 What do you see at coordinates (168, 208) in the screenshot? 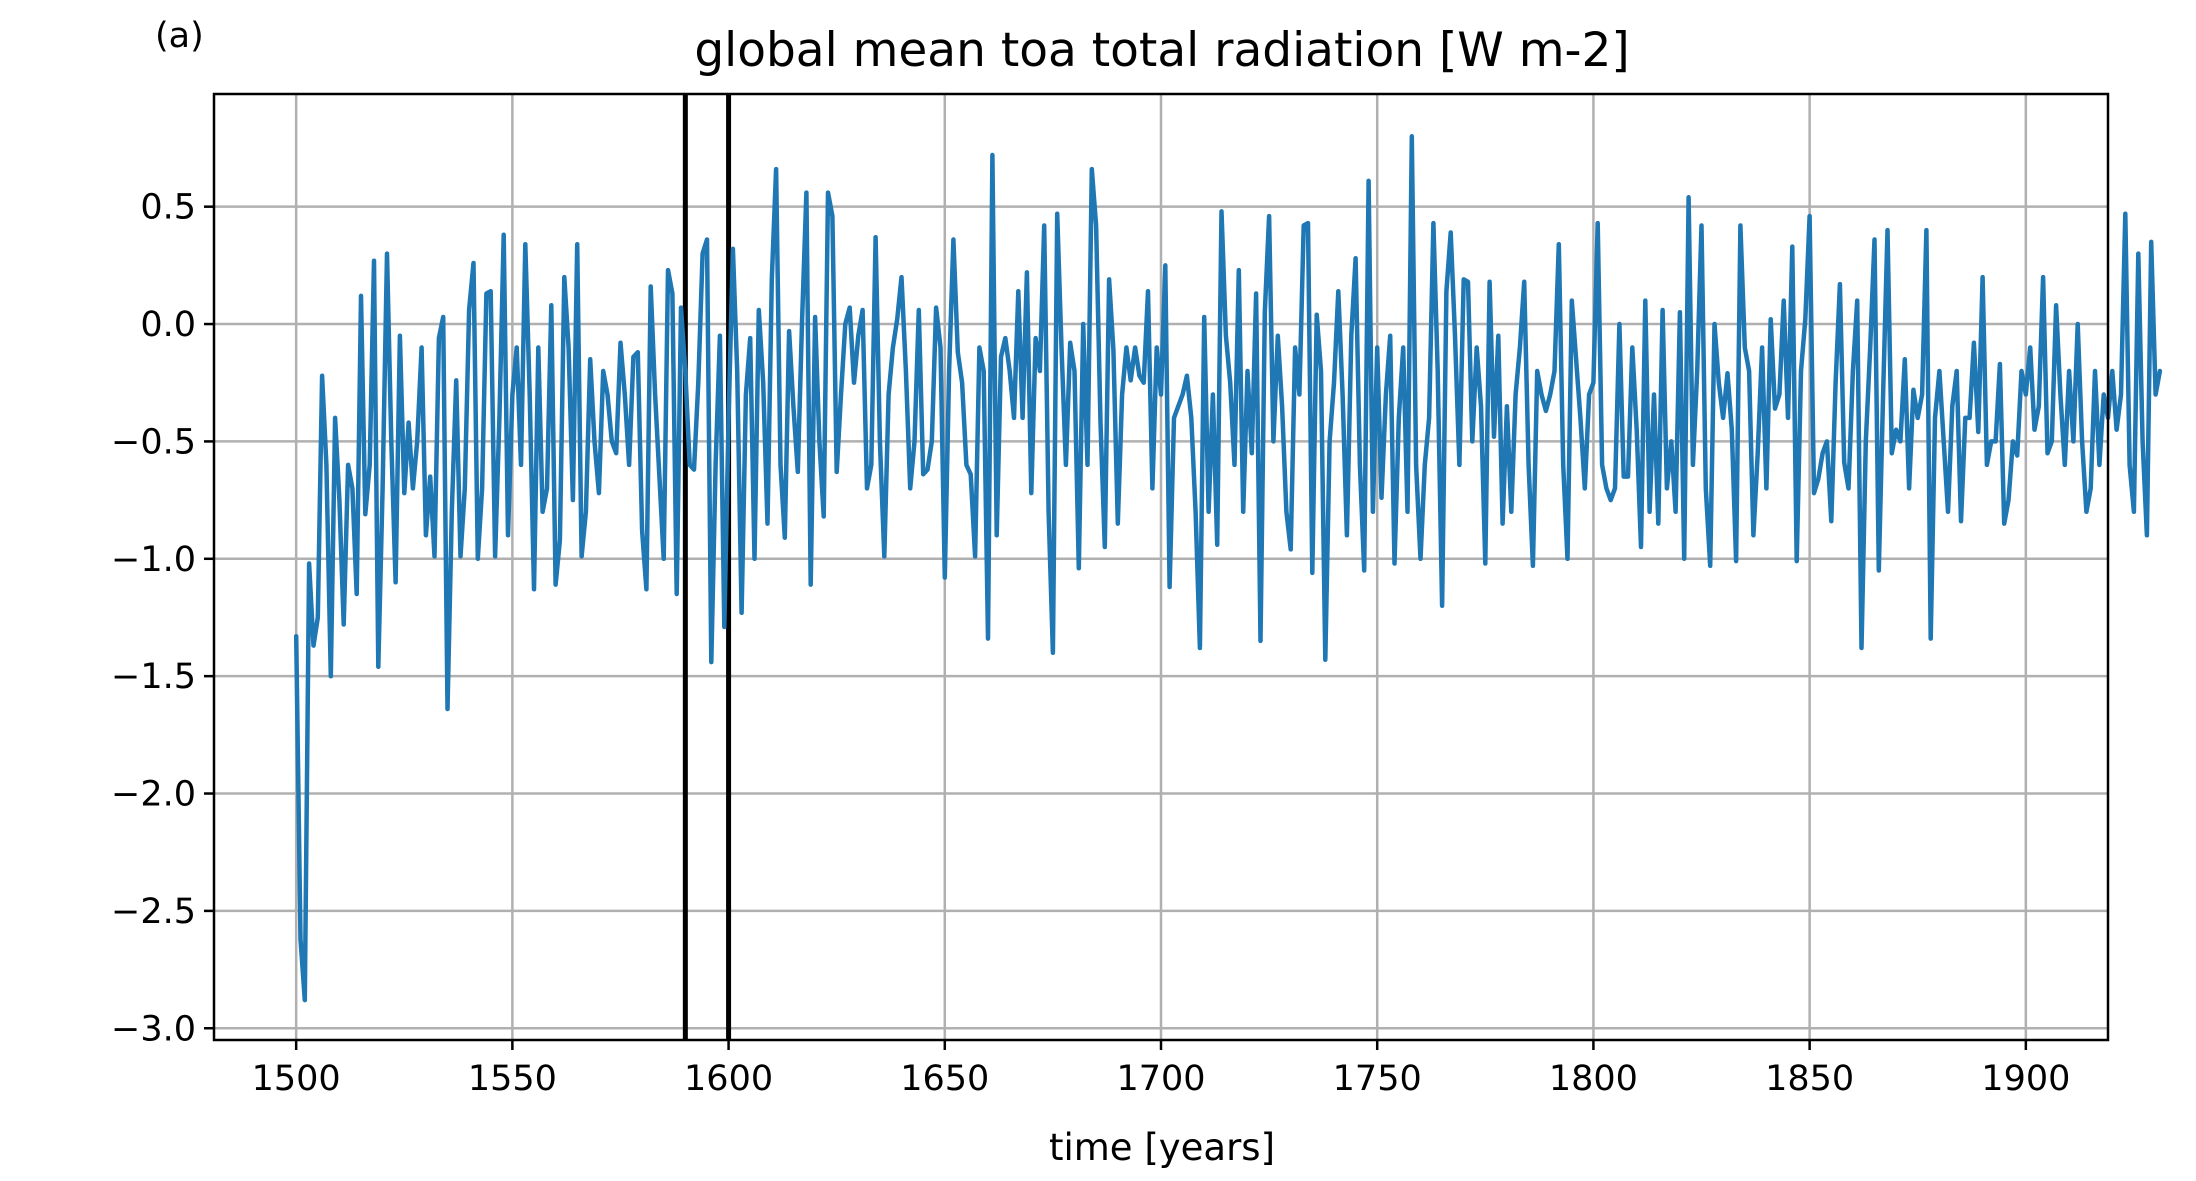
I see `y-tick-label: 0.5` at bounding box center [168, 208].